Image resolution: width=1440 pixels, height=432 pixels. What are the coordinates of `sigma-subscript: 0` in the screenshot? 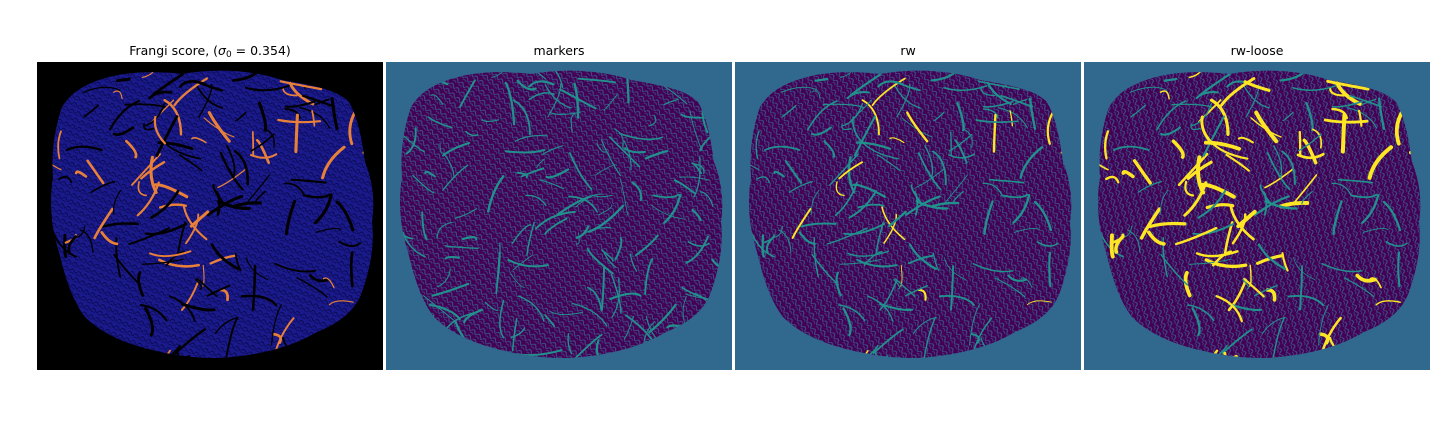 It's located at (228, 55).